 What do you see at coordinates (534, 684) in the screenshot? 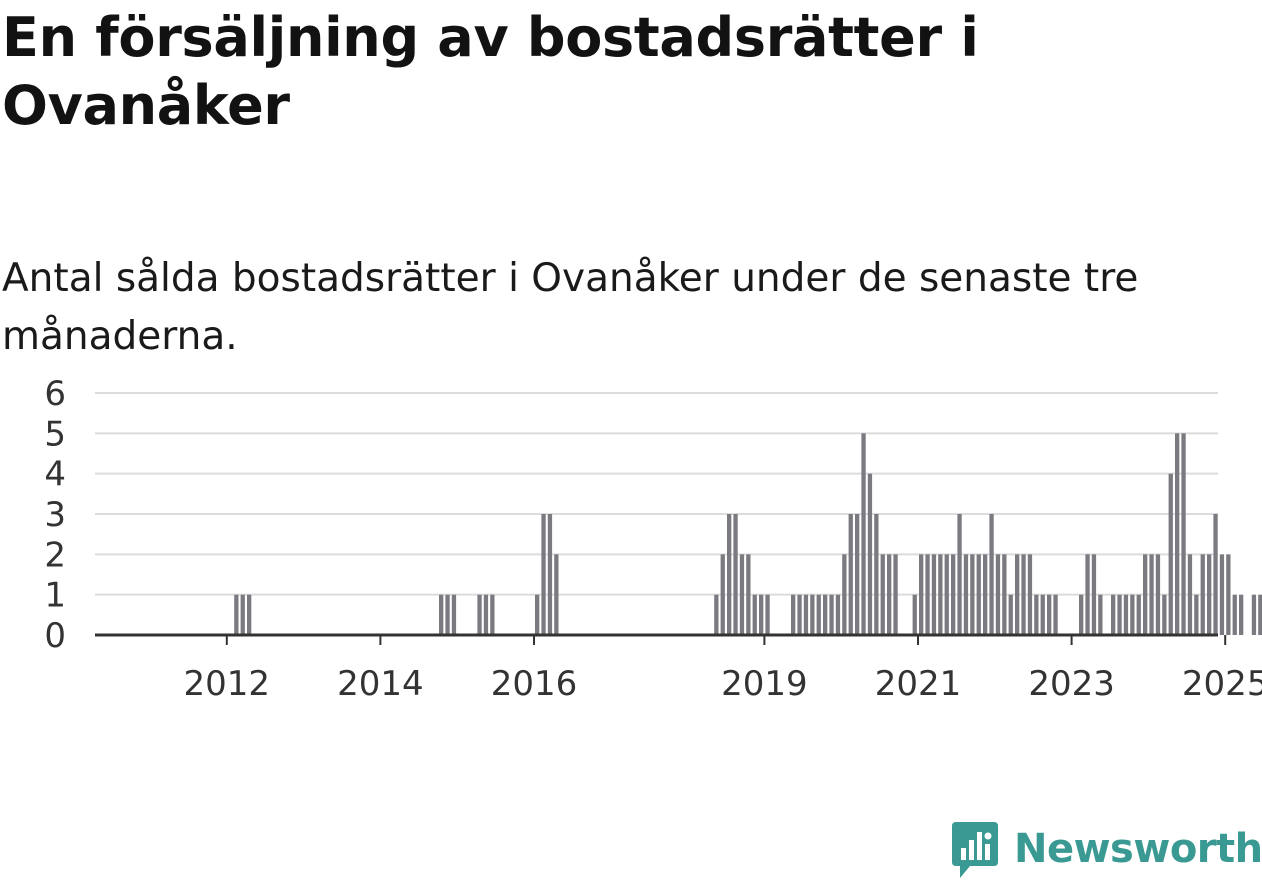
I see `x-tick-label: 2016` at bounding box center [534, 684].